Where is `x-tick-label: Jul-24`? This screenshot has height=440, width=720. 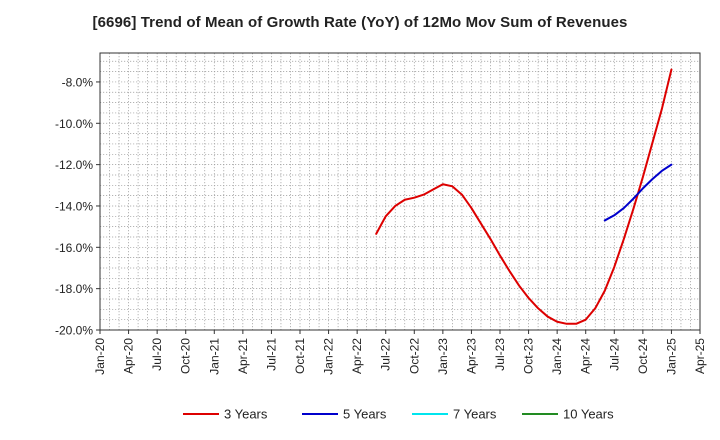 x-tick-label: Jul-24 is located at coordinates (614, 354).